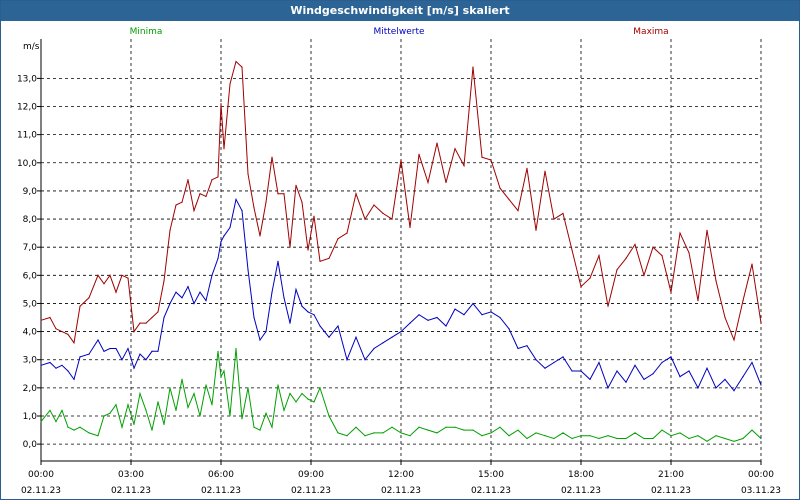 The image size is (800, 500). I want to click on legend-entry-minima: Minima, so click(146, 32).